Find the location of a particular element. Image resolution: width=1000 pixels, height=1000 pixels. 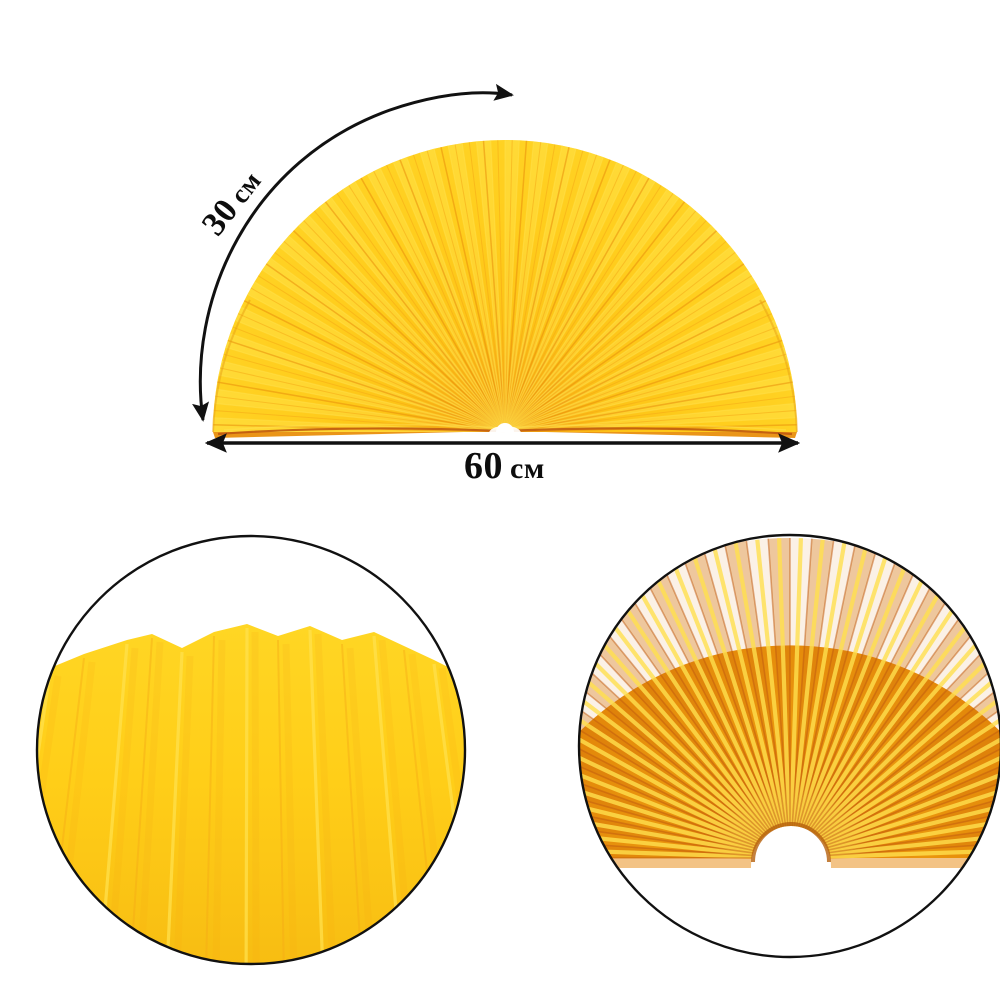

width-value: 60 is located at coordinates (483, 466).